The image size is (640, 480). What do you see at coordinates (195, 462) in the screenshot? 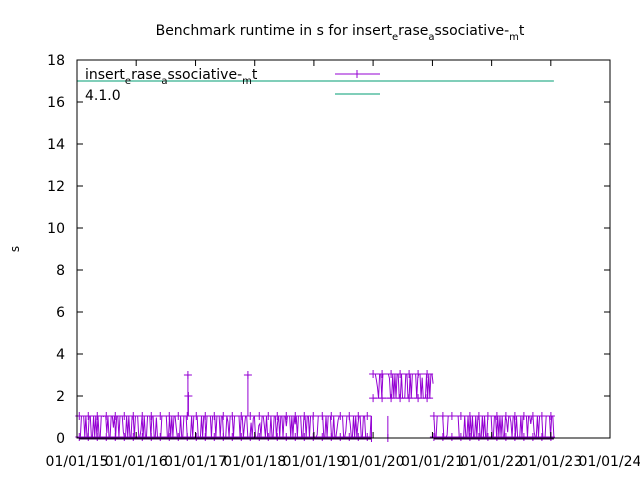
I see `x-tick-label: 01/01/17` at bounding box center [195, 462].